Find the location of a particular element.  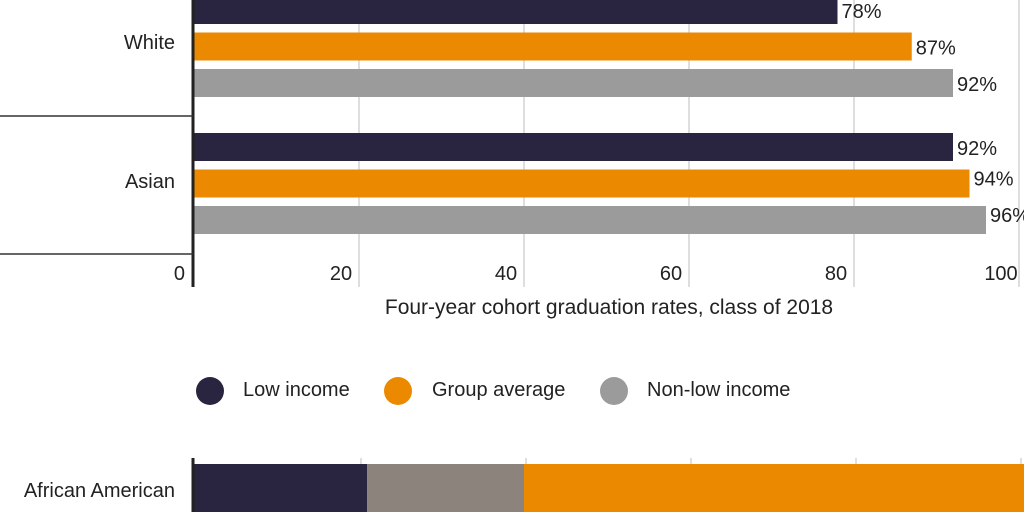

legend: Low income Group average Non-low income is located at coordinates (493, 391).